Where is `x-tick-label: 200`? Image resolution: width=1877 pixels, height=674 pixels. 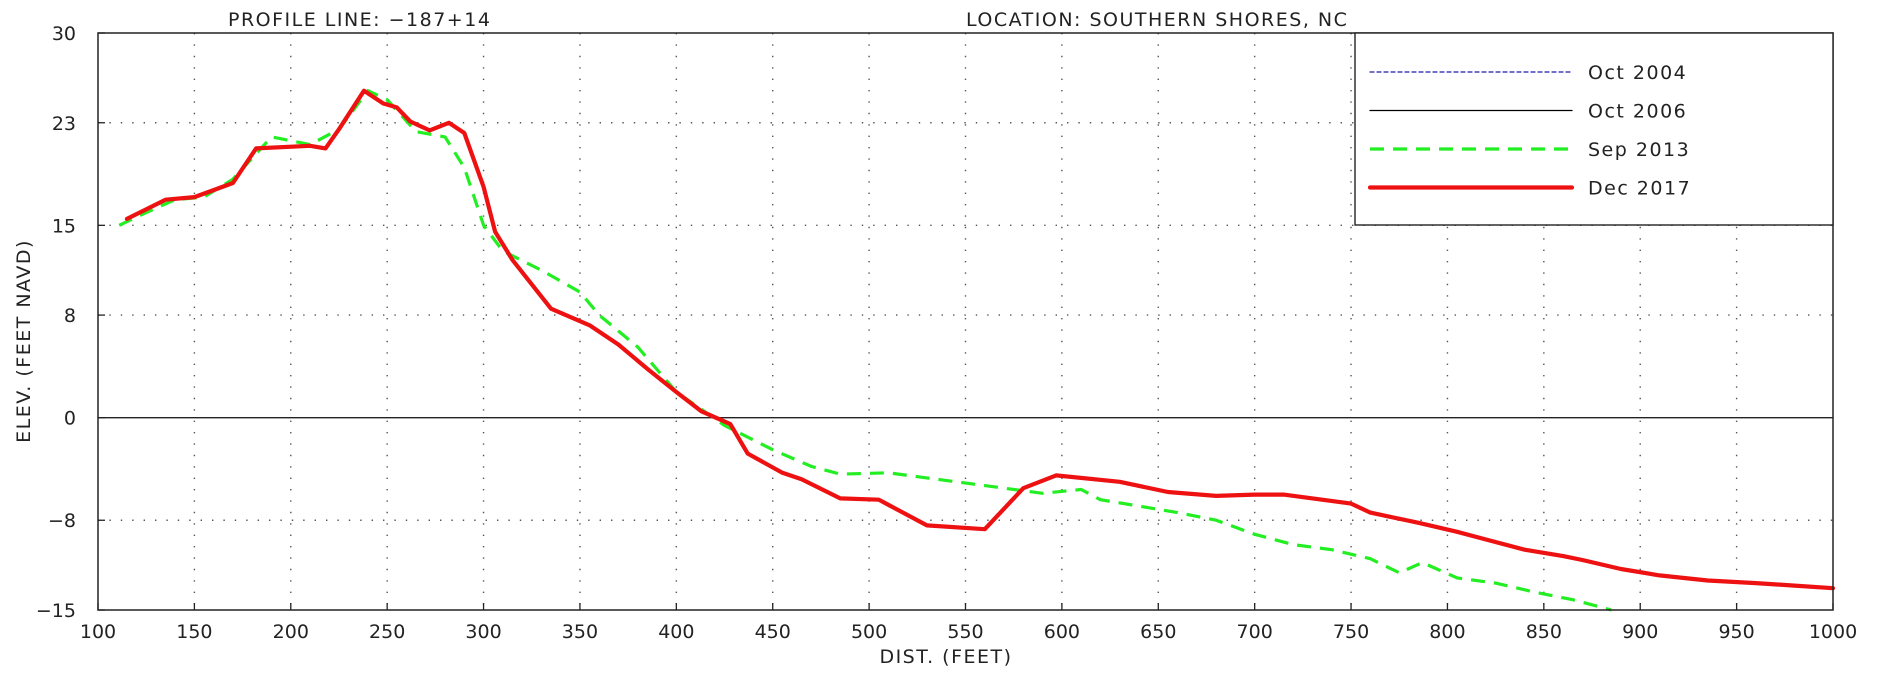 x-tick-label: 200 is located at coordinates (291, 632).